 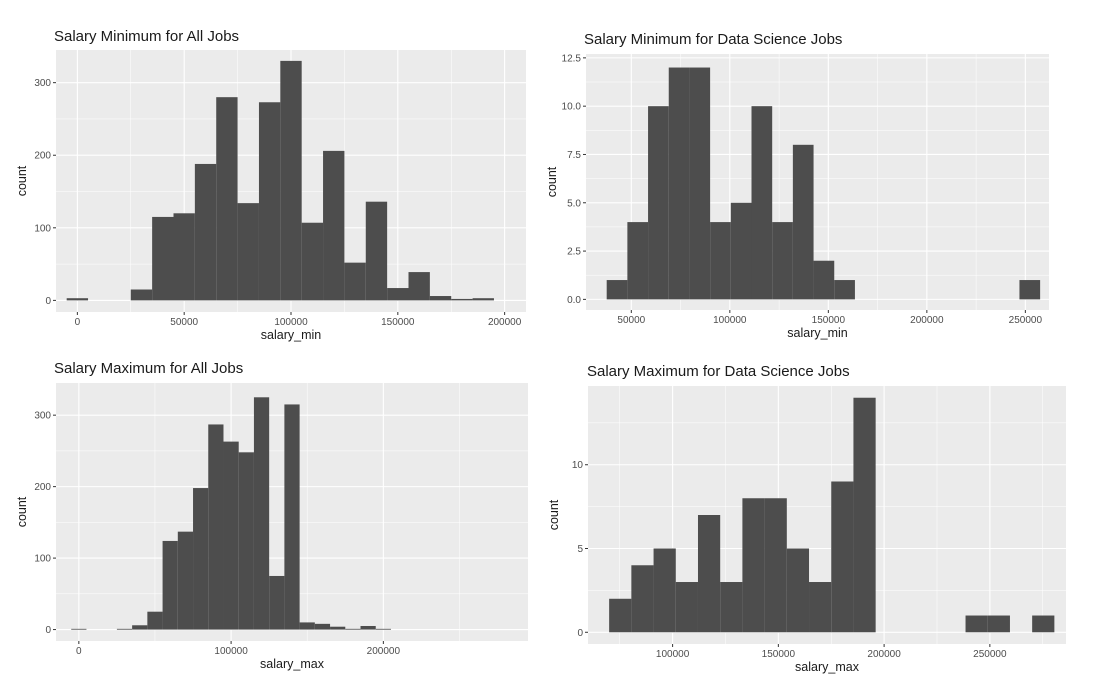 What do you see at coordinates (817, 333) in the screenshot?
I see `chart-2-x-axis-title: salary_min` at bounding box center [817, 333].